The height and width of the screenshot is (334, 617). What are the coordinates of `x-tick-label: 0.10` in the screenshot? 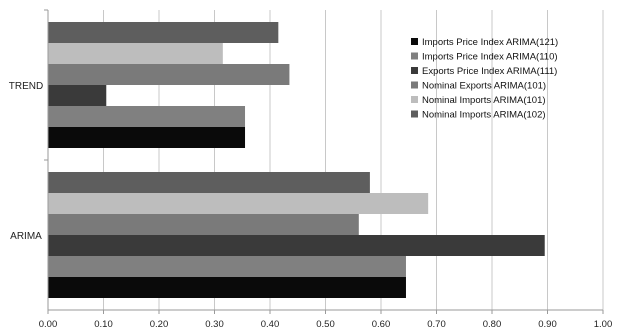 It's located at (103, 324).